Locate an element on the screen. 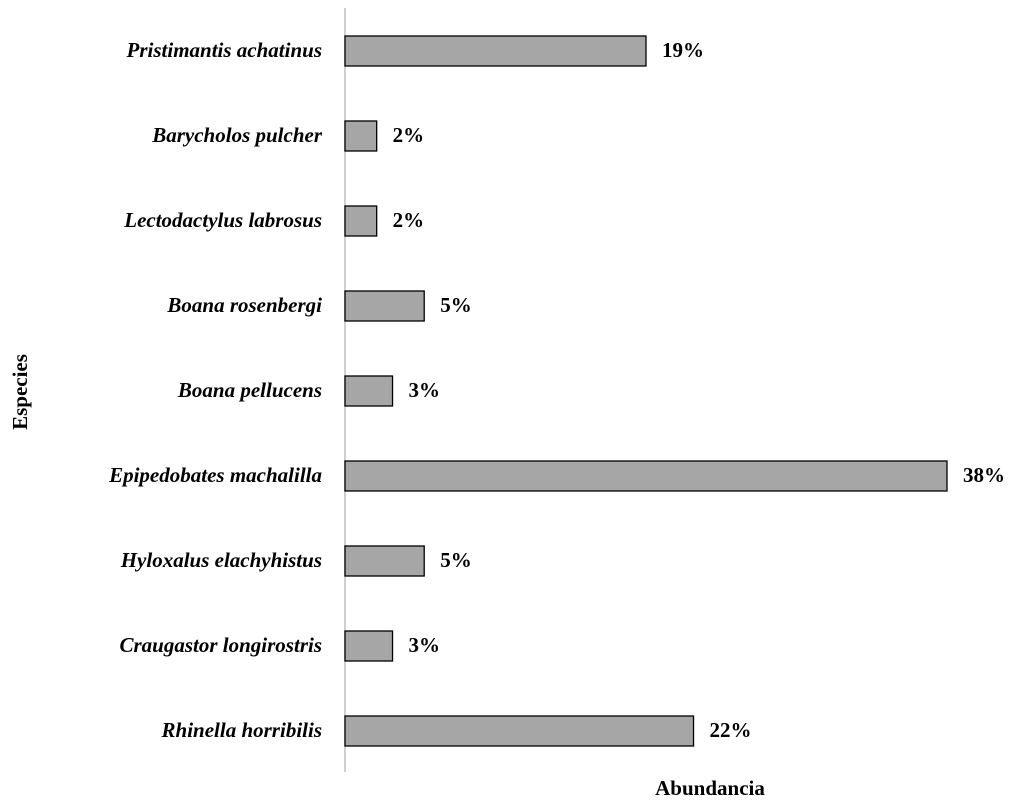 This screenshot has width=1021, height=803. y-tick-label: Boana rosenbergi is located at coordinates (244, 305).